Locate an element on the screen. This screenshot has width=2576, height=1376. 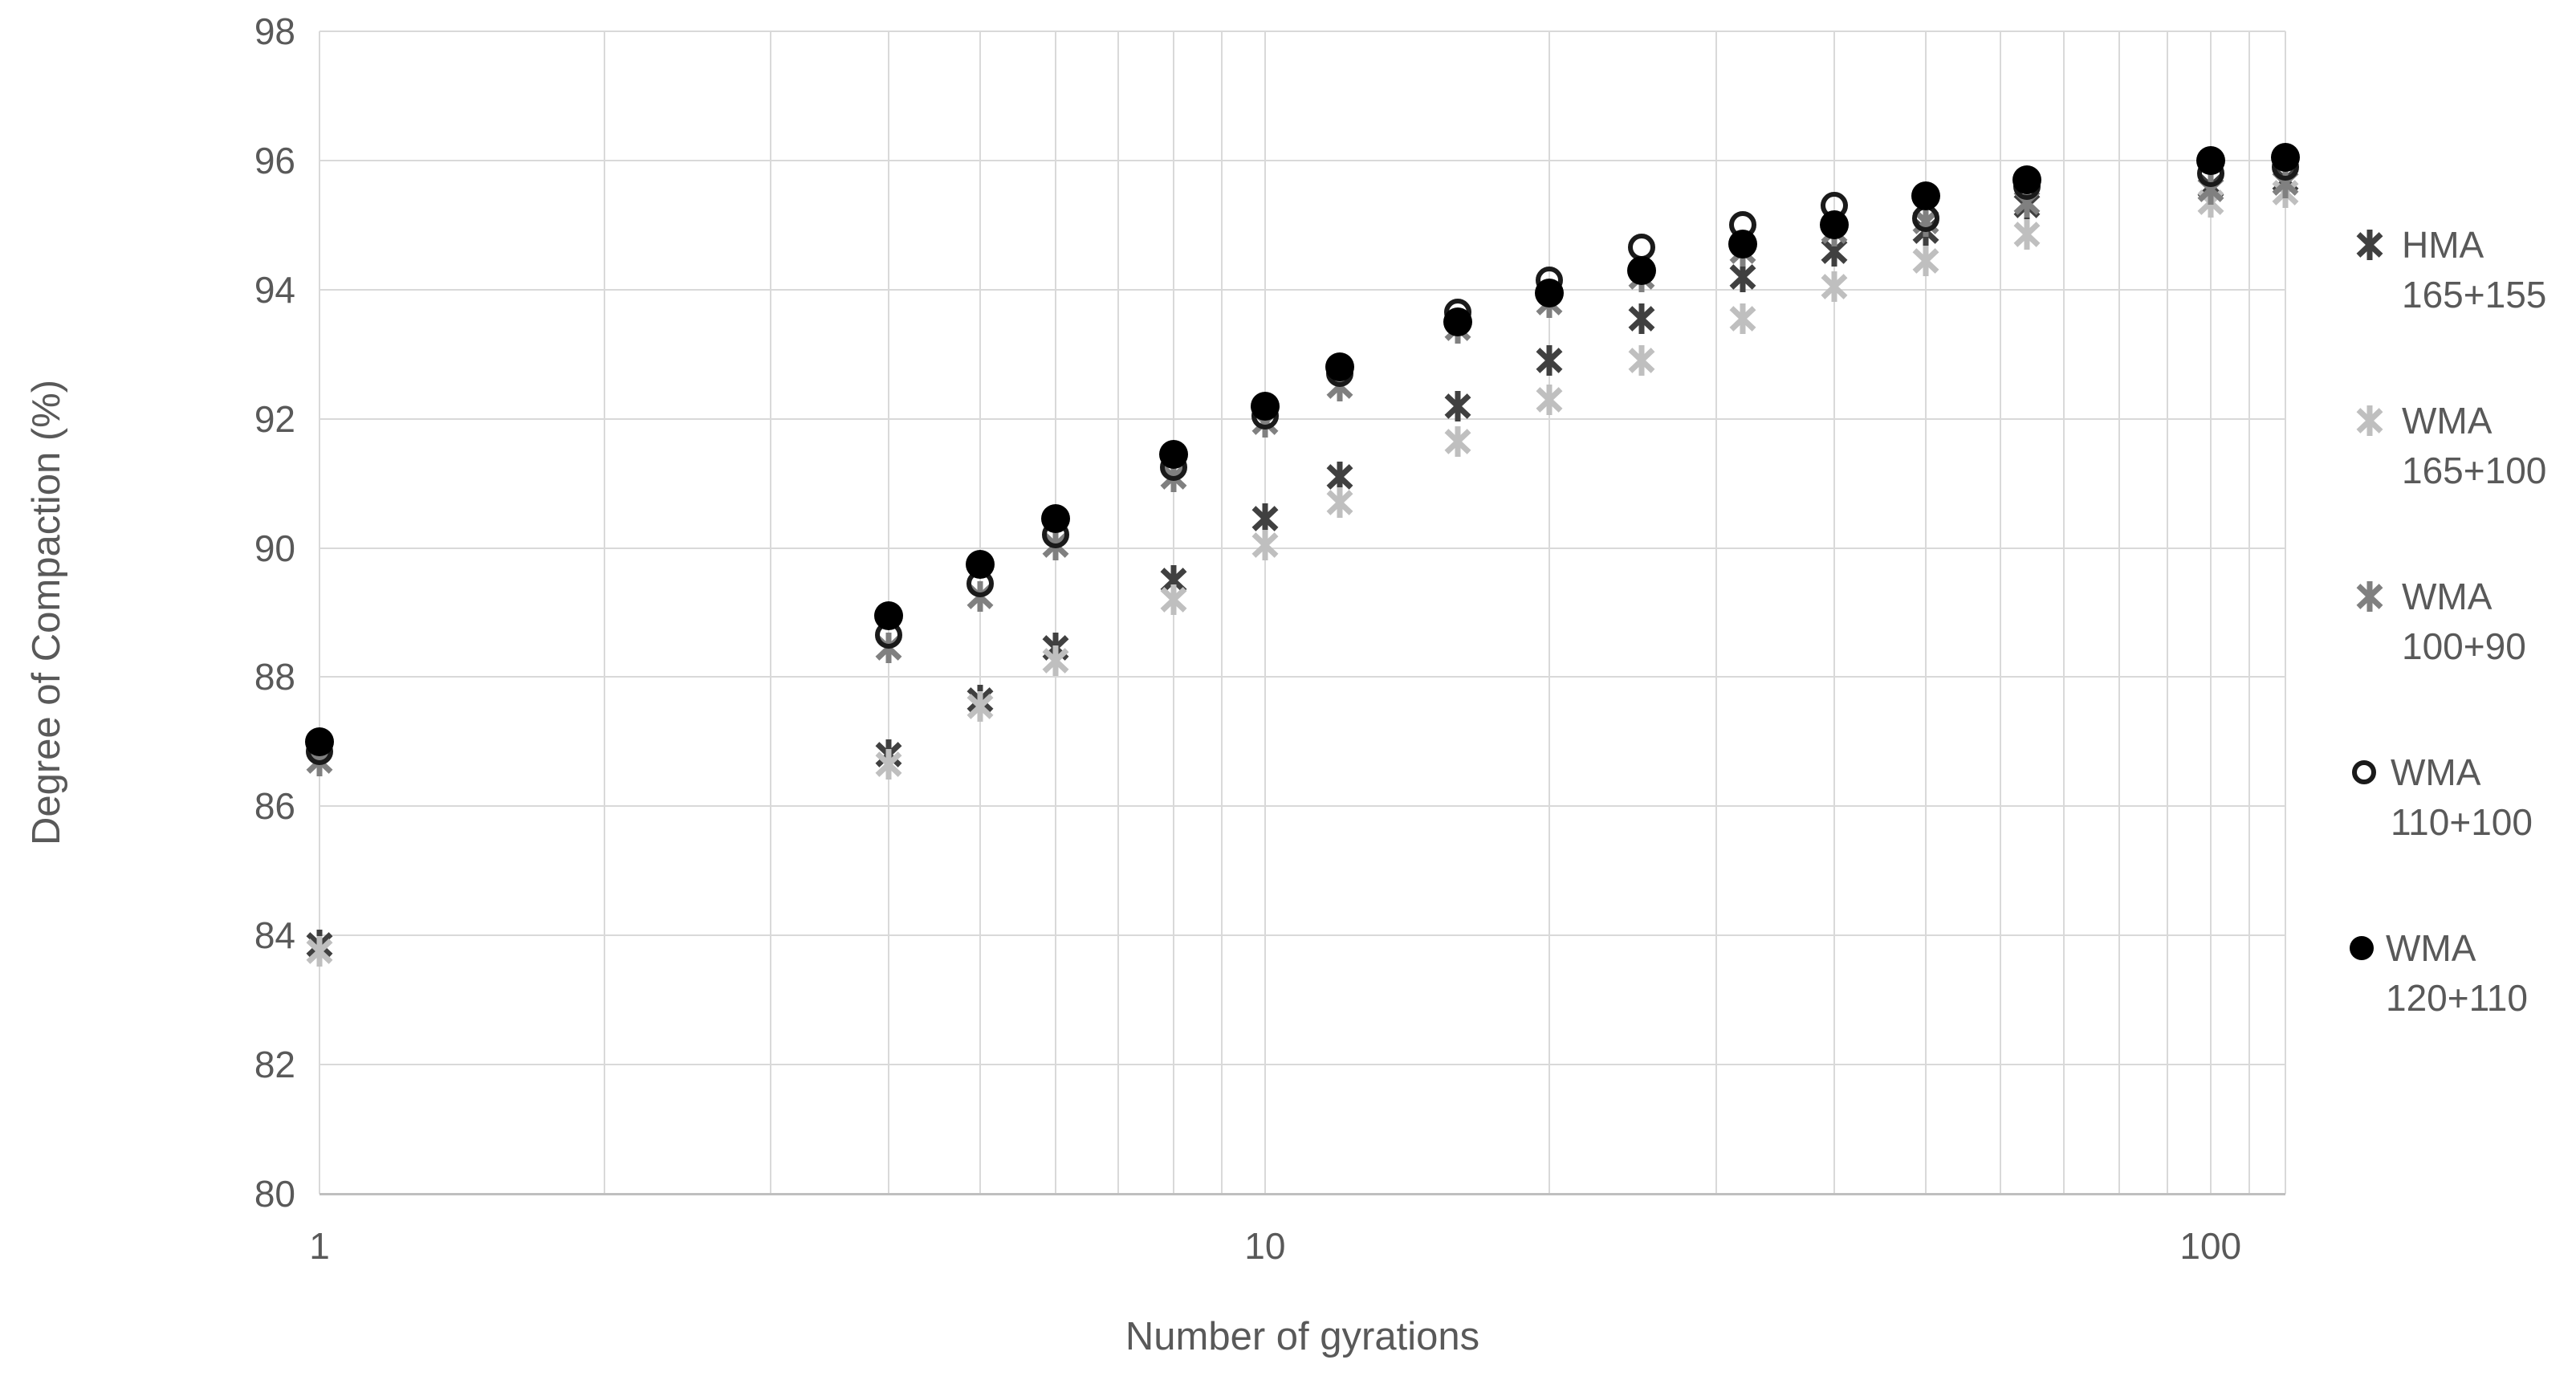
y-tick-label: 86 is located at coordinates (274, 806).